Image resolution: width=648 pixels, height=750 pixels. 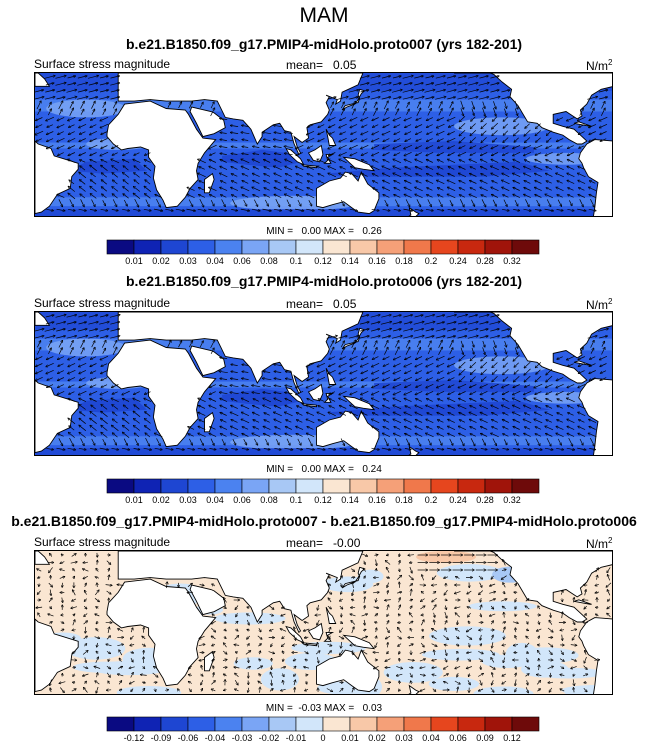 What do you see at coordinates (610, 540) in the screenshot?
I see `panel-3-units-exp: 2` at bounding box center [610, 540].